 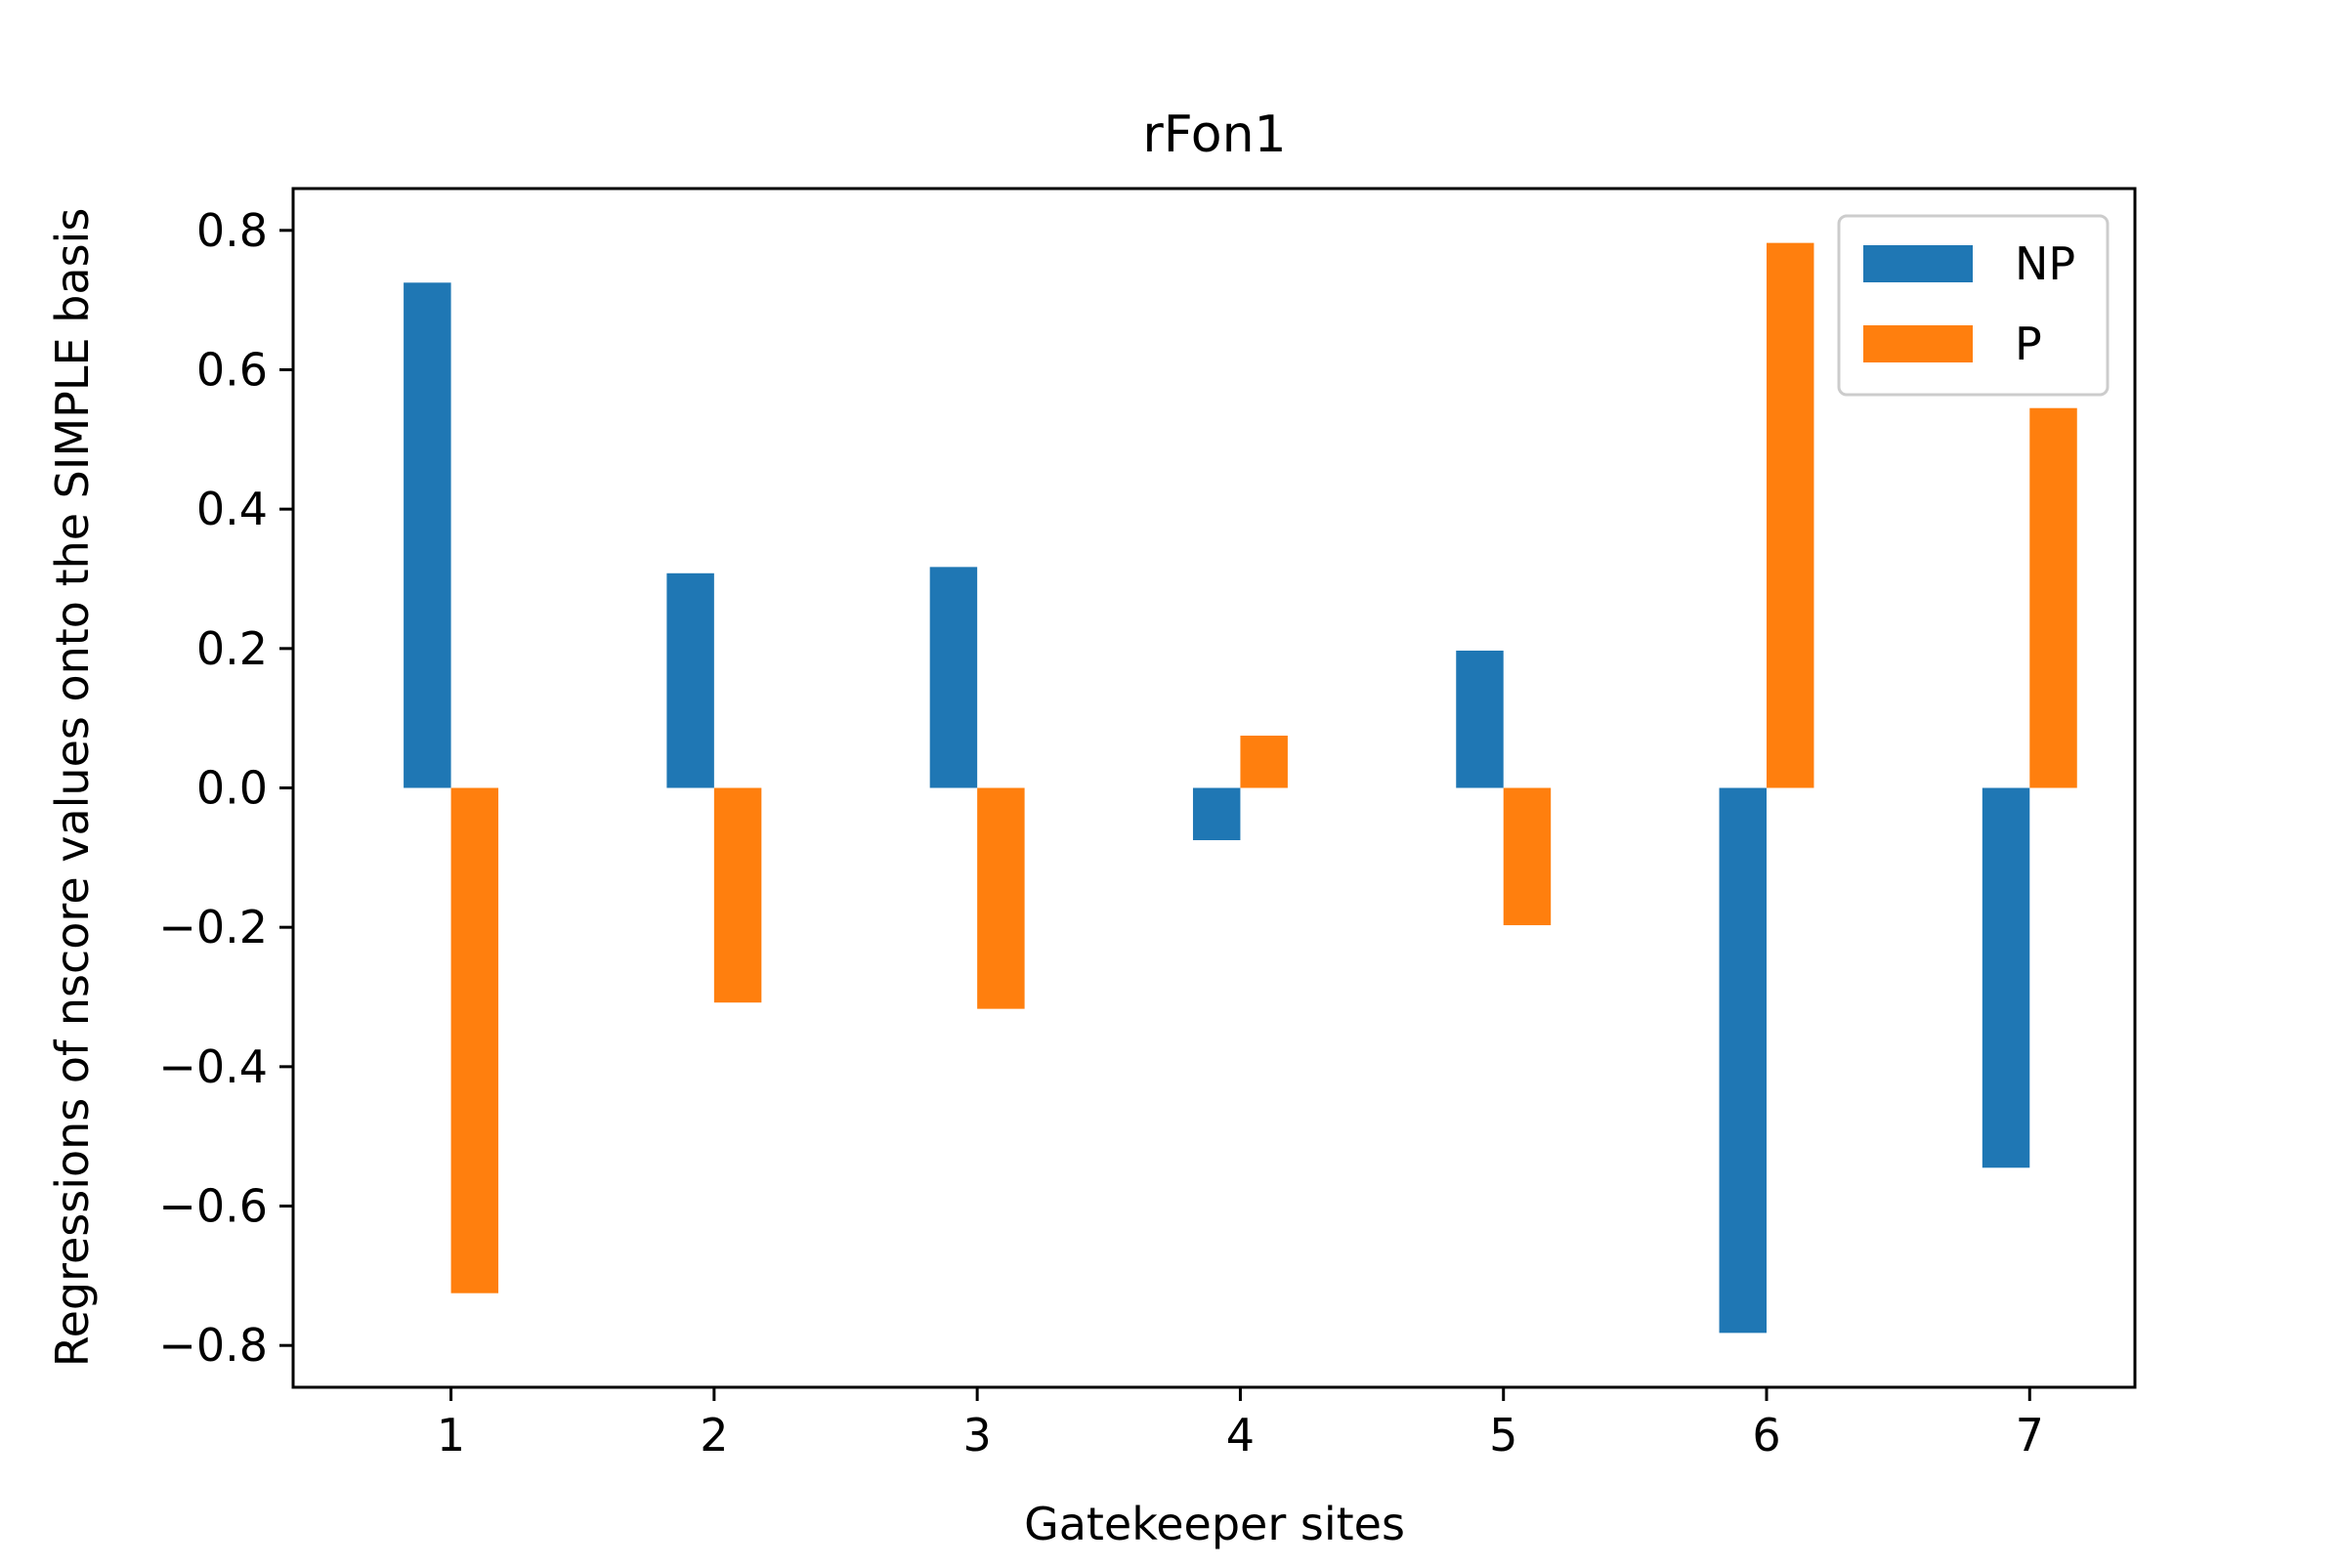 What do you see at coordinates (2028, 344) in the screenshot?
I see `legend-label-p: P` at bounding box center [2028, 344].